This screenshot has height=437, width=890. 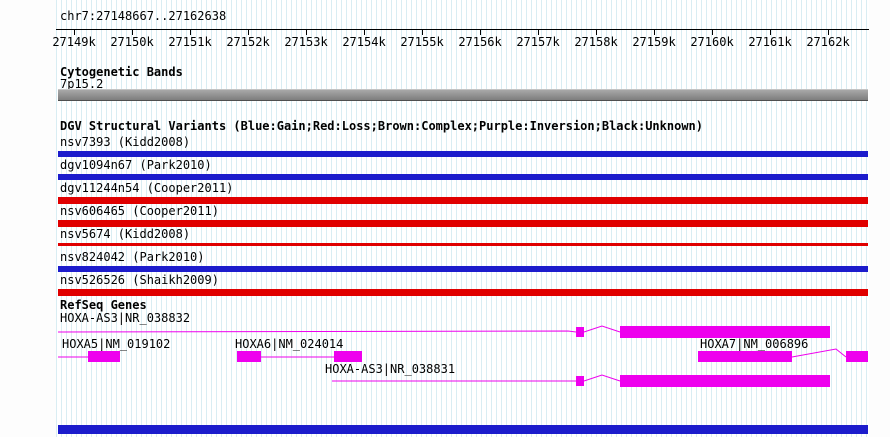 I want to click on ruler-tick-label: 27158k, so click(x=596, y=42).